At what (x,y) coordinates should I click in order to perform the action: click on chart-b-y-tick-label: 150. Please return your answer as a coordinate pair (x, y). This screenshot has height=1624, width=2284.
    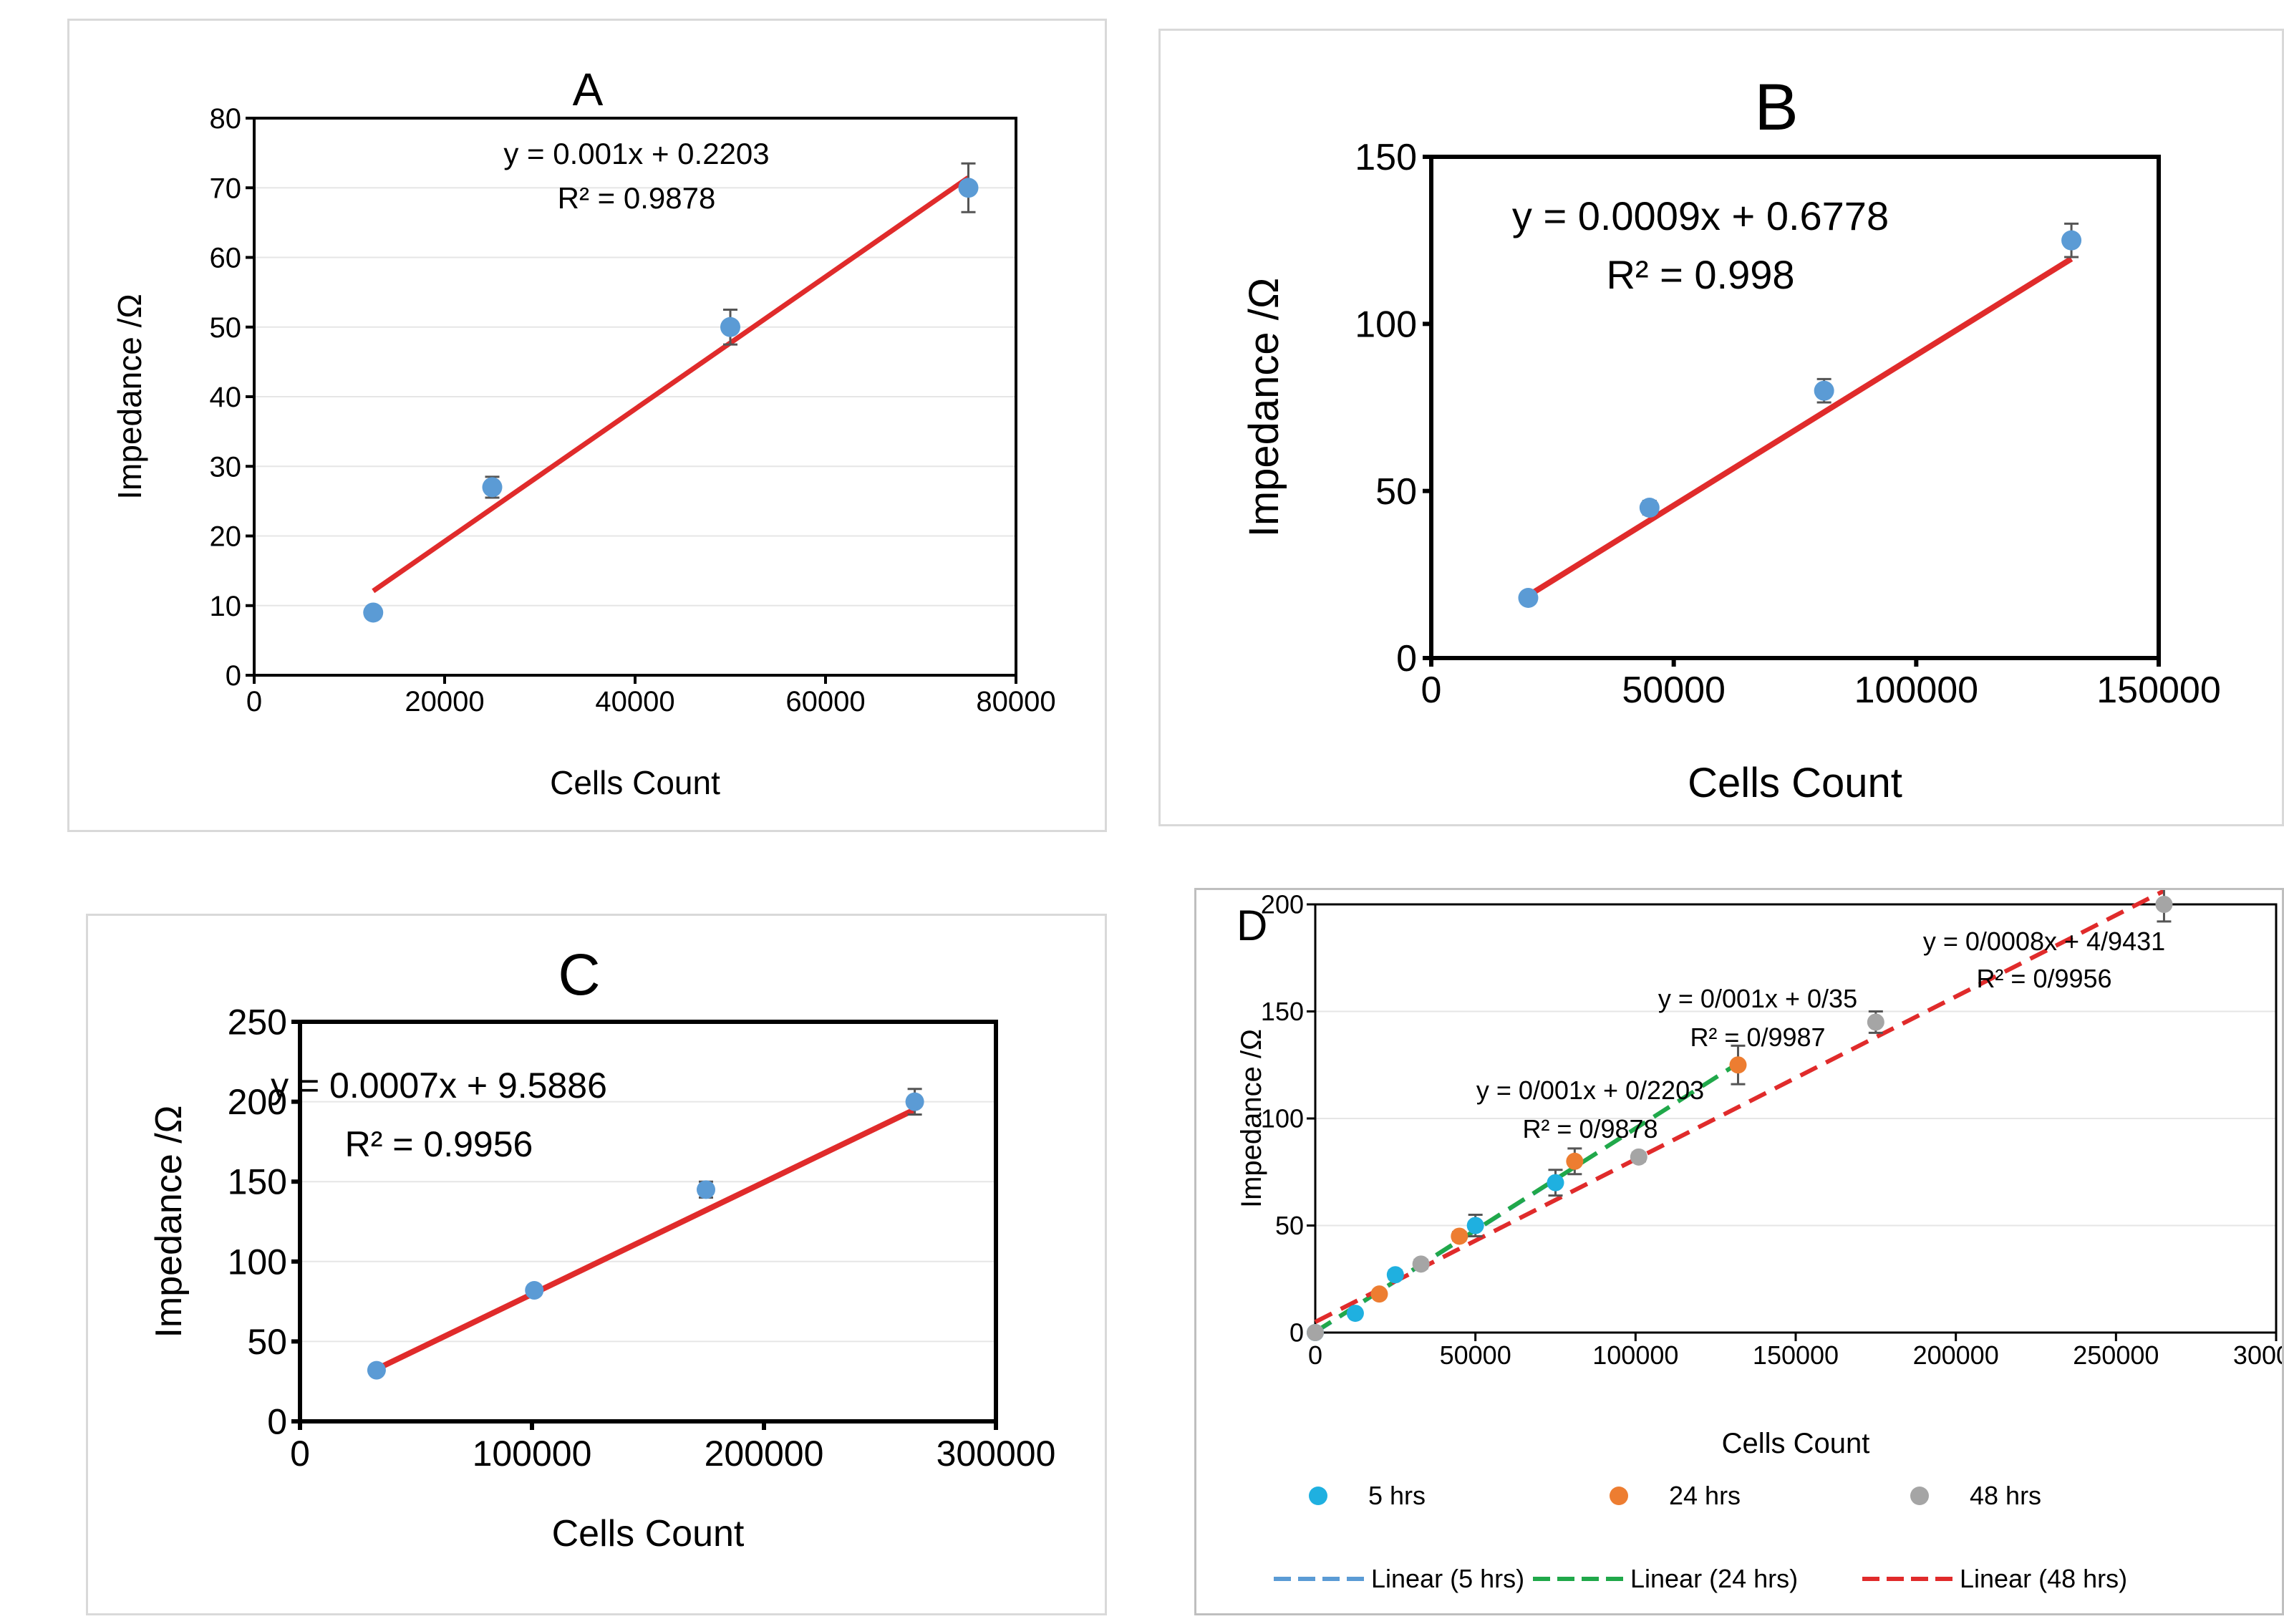
    Looking at the image, I should click on (1386, 157).